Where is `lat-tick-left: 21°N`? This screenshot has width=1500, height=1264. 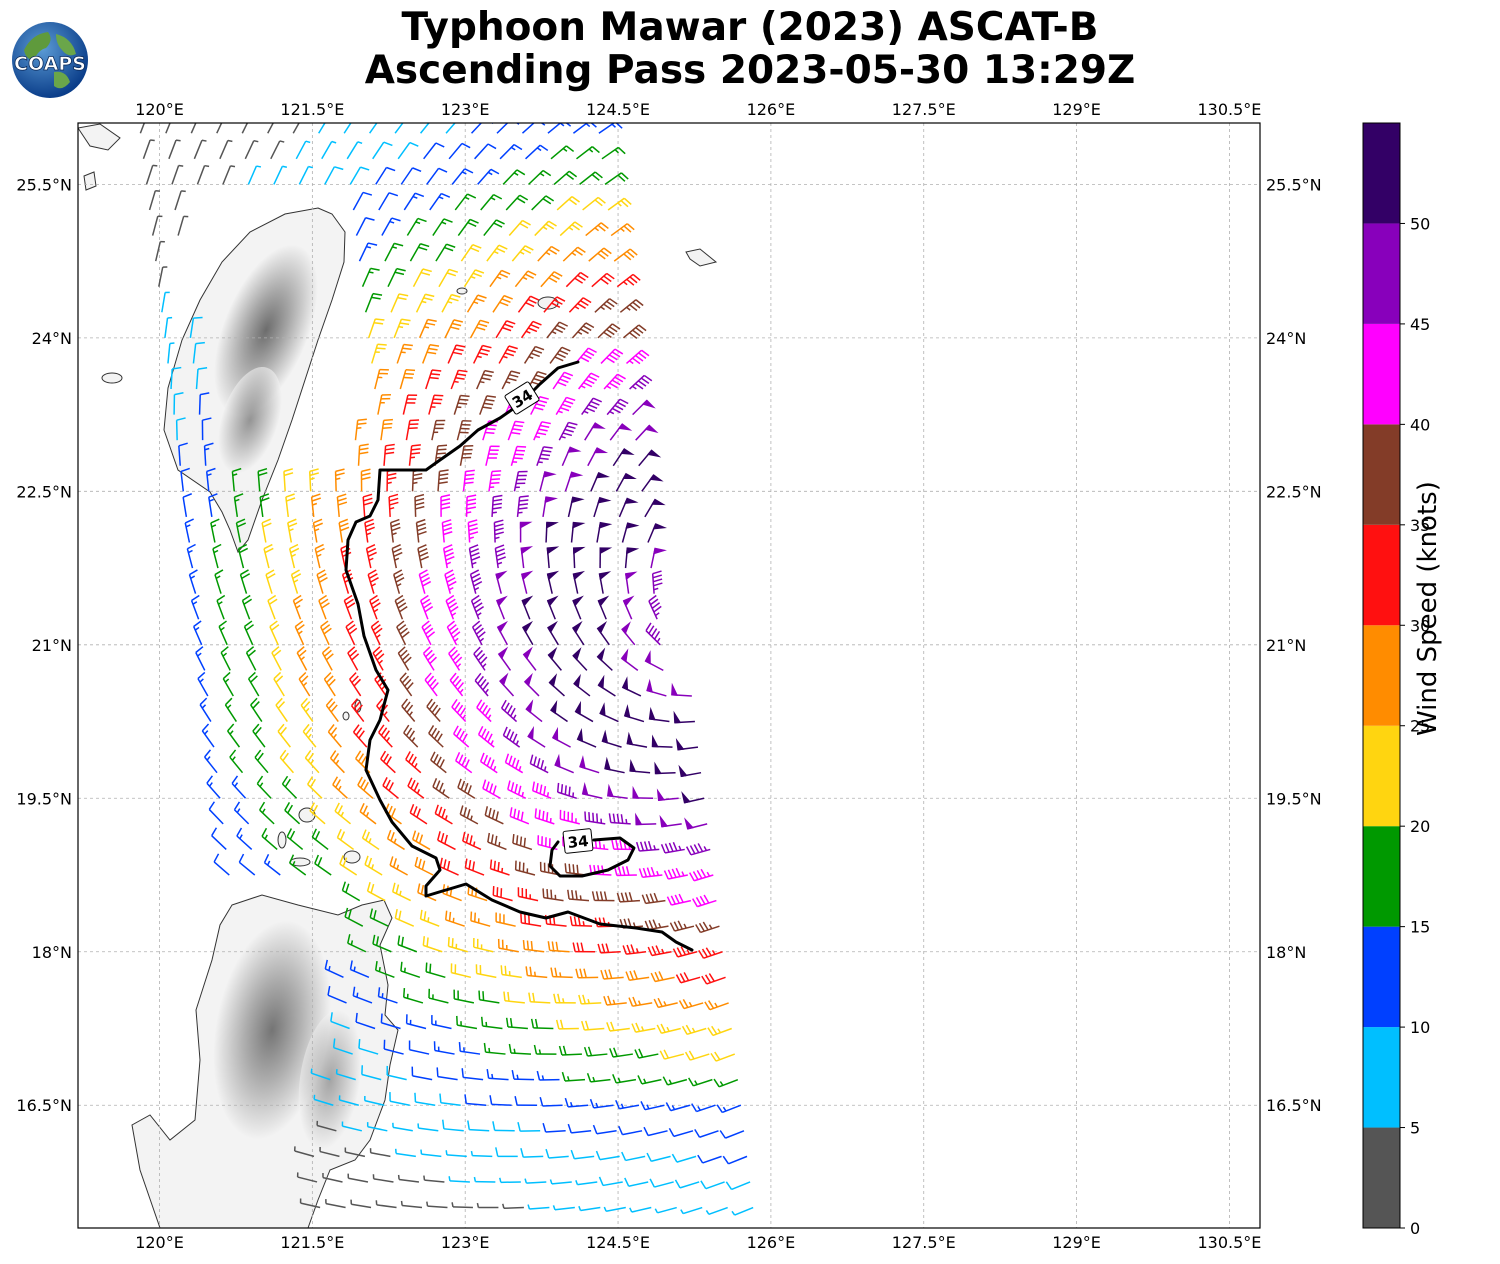
lat-tick-left: 21°N is located at coordinates (52, 645).